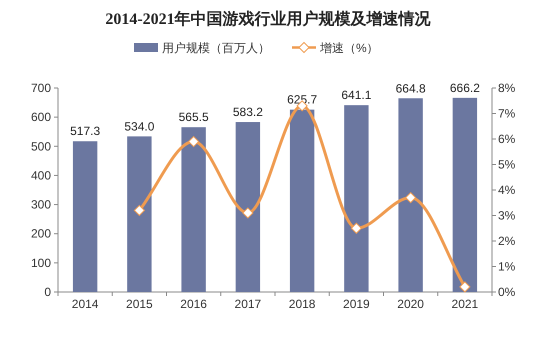  I want to click on y-tick-label: 100, so click(41, 263).